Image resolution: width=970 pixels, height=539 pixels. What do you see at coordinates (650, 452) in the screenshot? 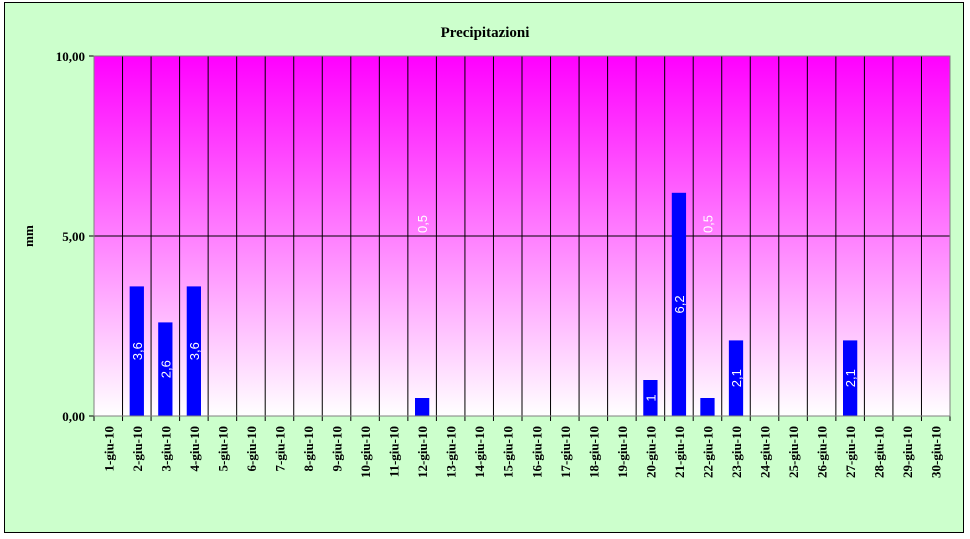
I see `x-tick-label: 20-giu-10` at bounding box center [650, 452].